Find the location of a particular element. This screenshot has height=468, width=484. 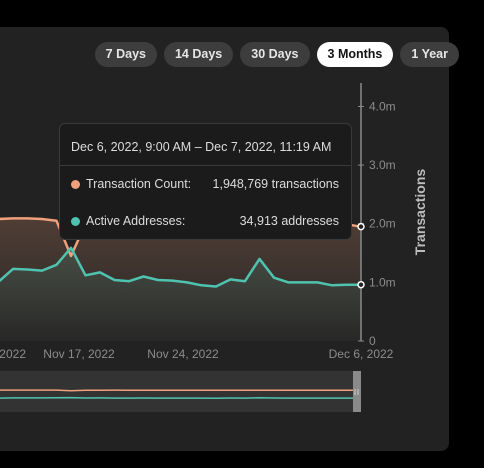

transactions-legend-dot is located at coordinates (75, 184).